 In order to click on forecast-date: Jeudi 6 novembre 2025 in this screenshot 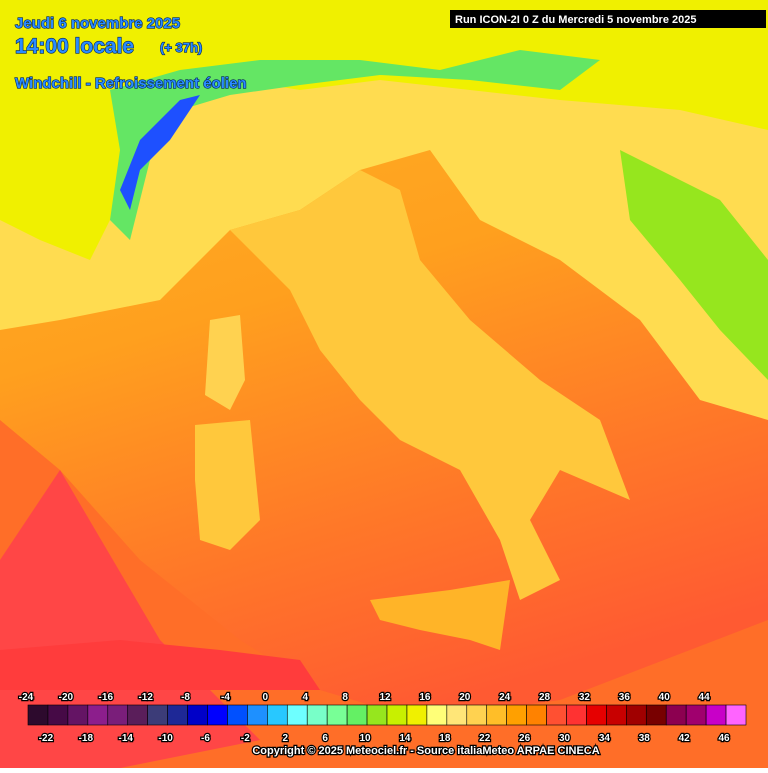, I will do `click(97, 23)`.